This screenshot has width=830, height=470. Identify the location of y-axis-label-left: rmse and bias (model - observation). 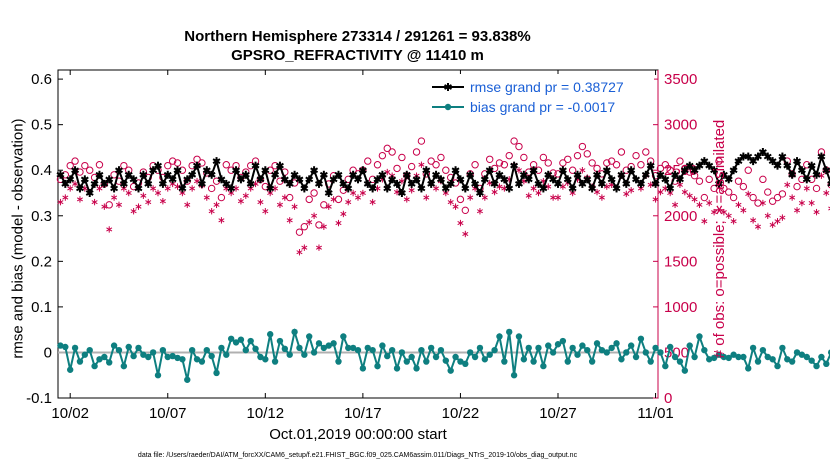
(18, 238).